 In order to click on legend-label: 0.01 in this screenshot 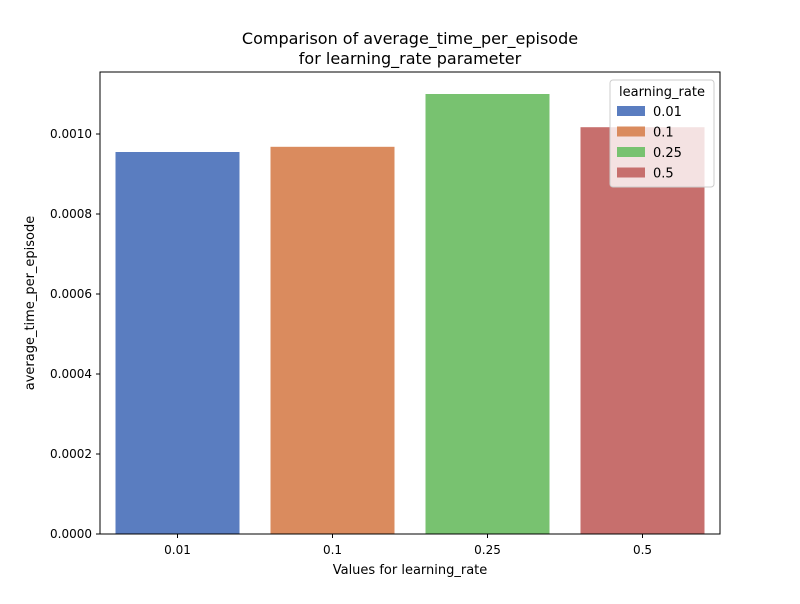, I will do `click(667, 112)`.